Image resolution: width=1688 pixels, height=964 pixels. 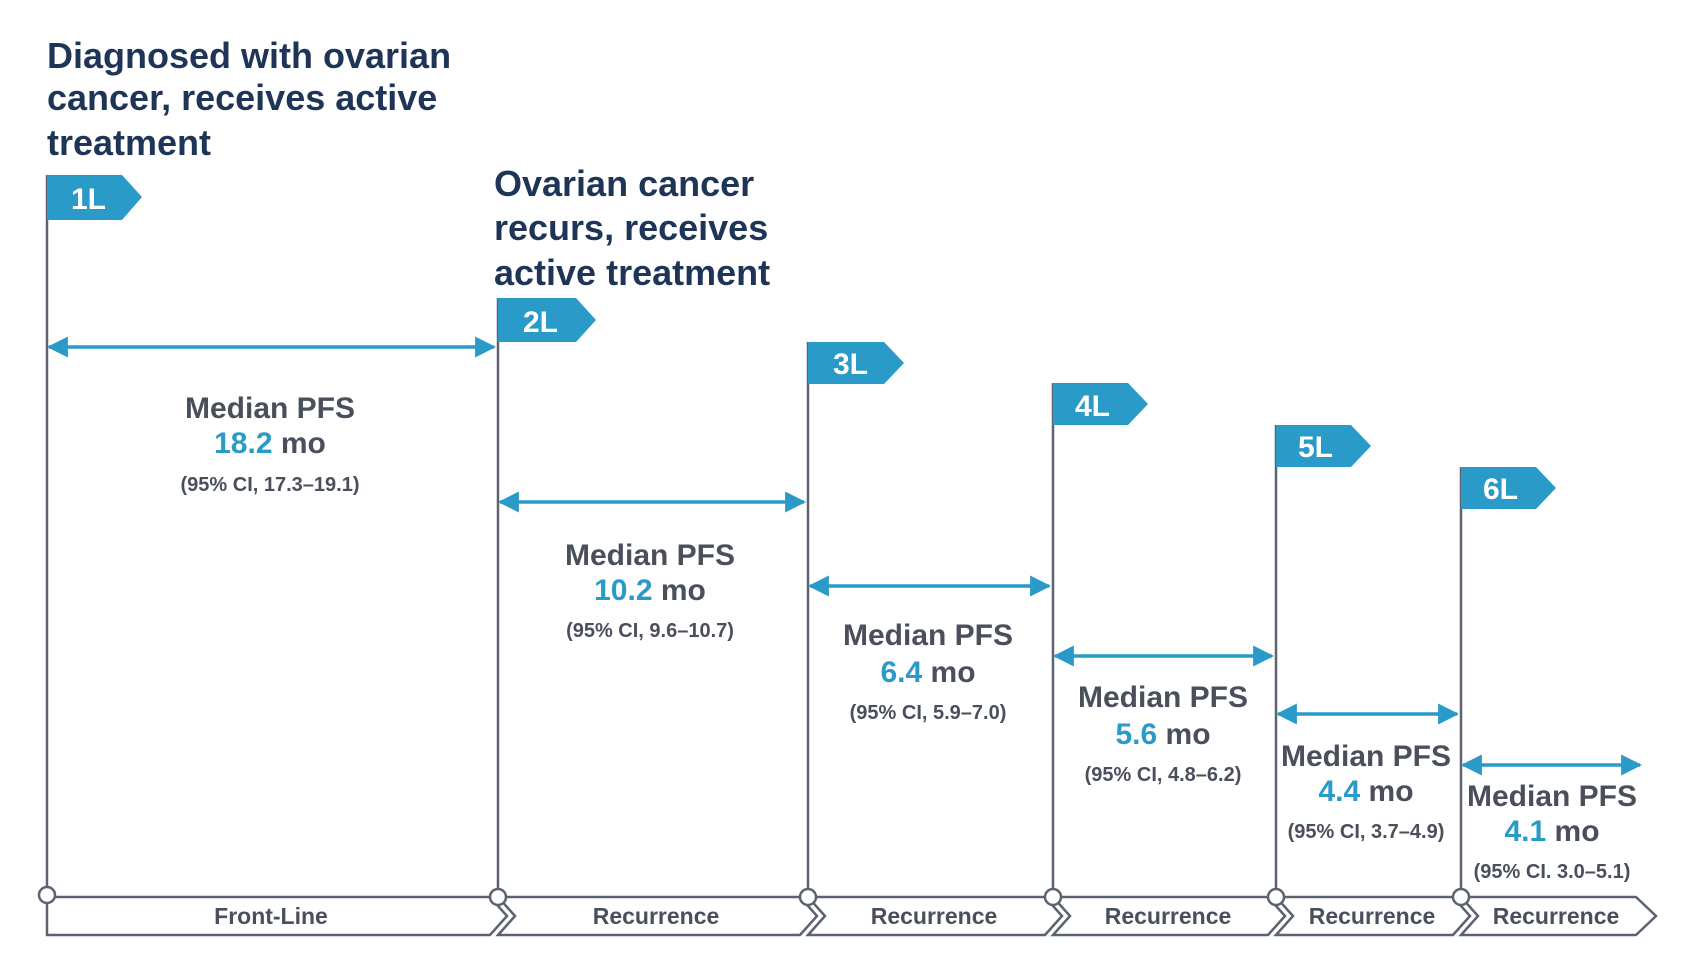 What do you see at coordinates (650, 555) in the screenshot?
I see `pfs-label-2: Median PFS` at bounding box center [650, 555].